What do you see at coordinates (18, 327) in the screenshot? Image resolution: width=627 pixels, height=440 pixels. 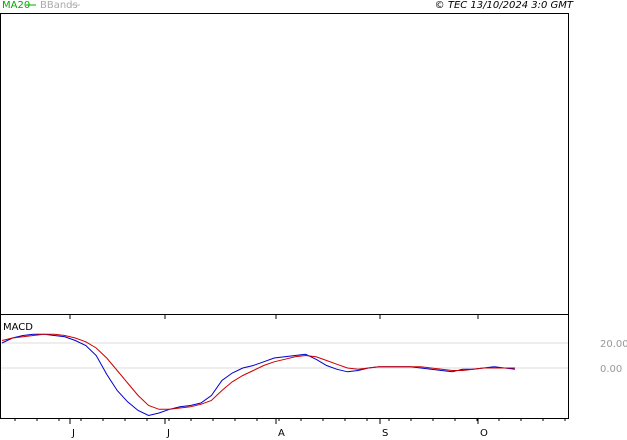 I see `macd-panel-label: MACD` at bounding box center [18, 327].